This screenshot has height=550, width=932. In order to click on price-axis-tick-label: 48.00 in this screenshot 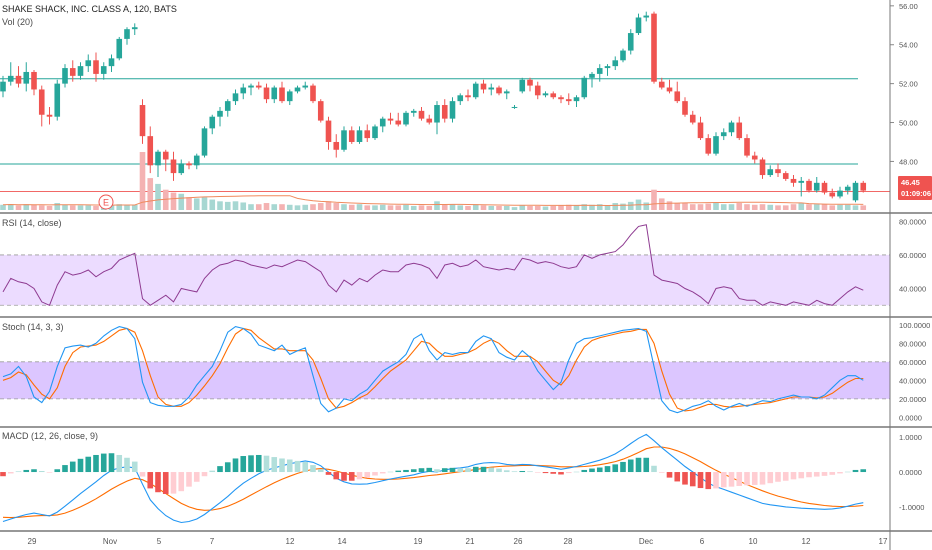, I will do `click(908, 161)`.